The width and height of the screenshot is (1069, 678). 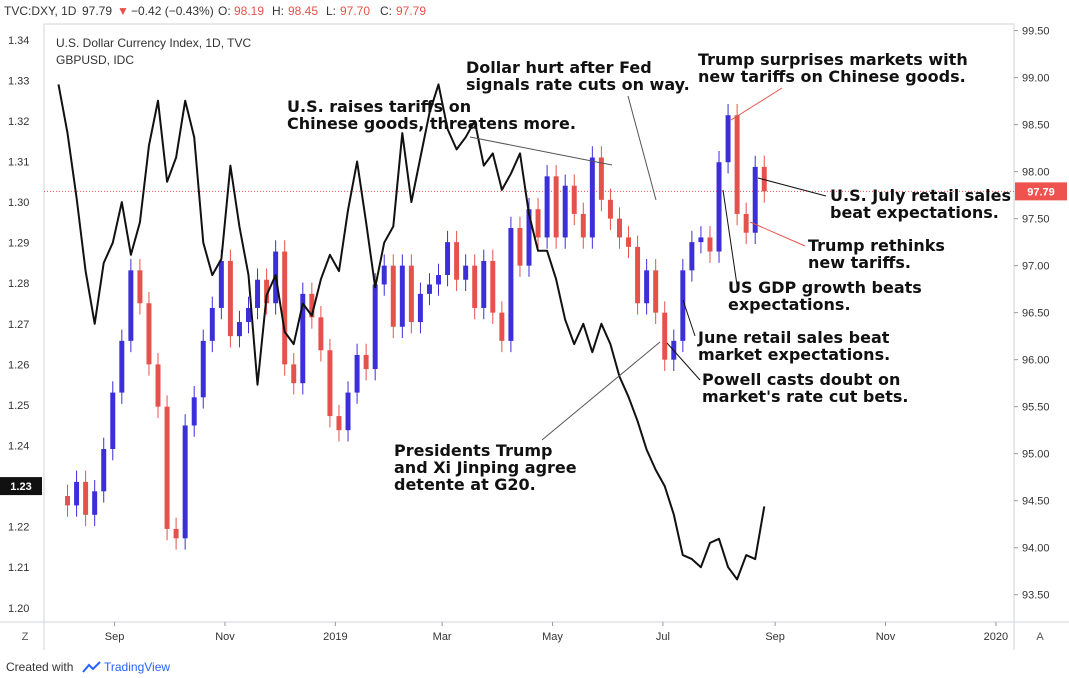 I want to click on y-left-tick-label: 1.28, so click(x=18, y=284).